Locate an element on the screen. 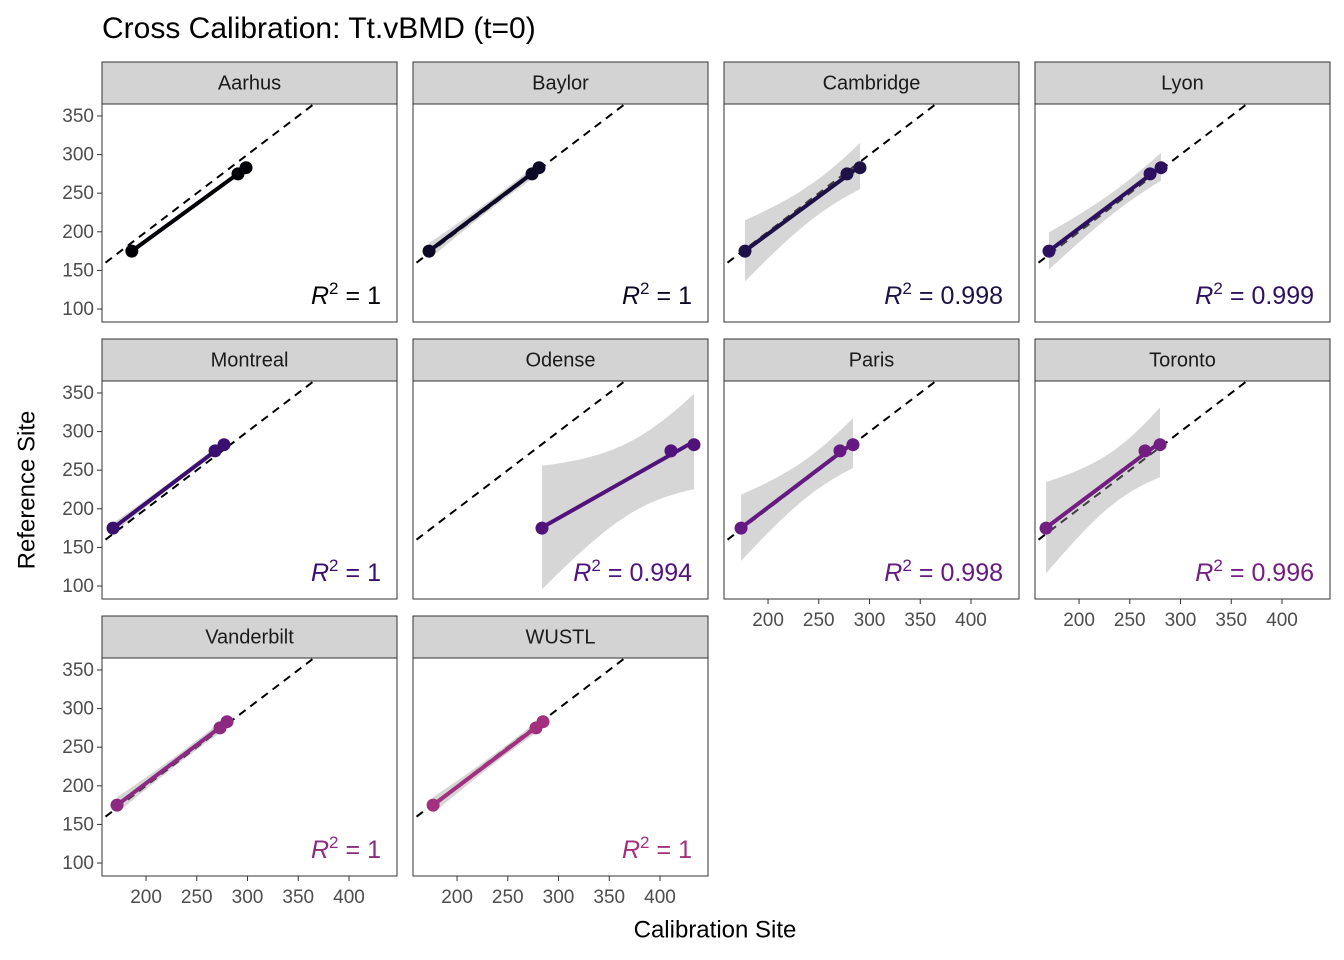  r2-annotation: R2 = 0.998 is located at coordinates (943, 294).